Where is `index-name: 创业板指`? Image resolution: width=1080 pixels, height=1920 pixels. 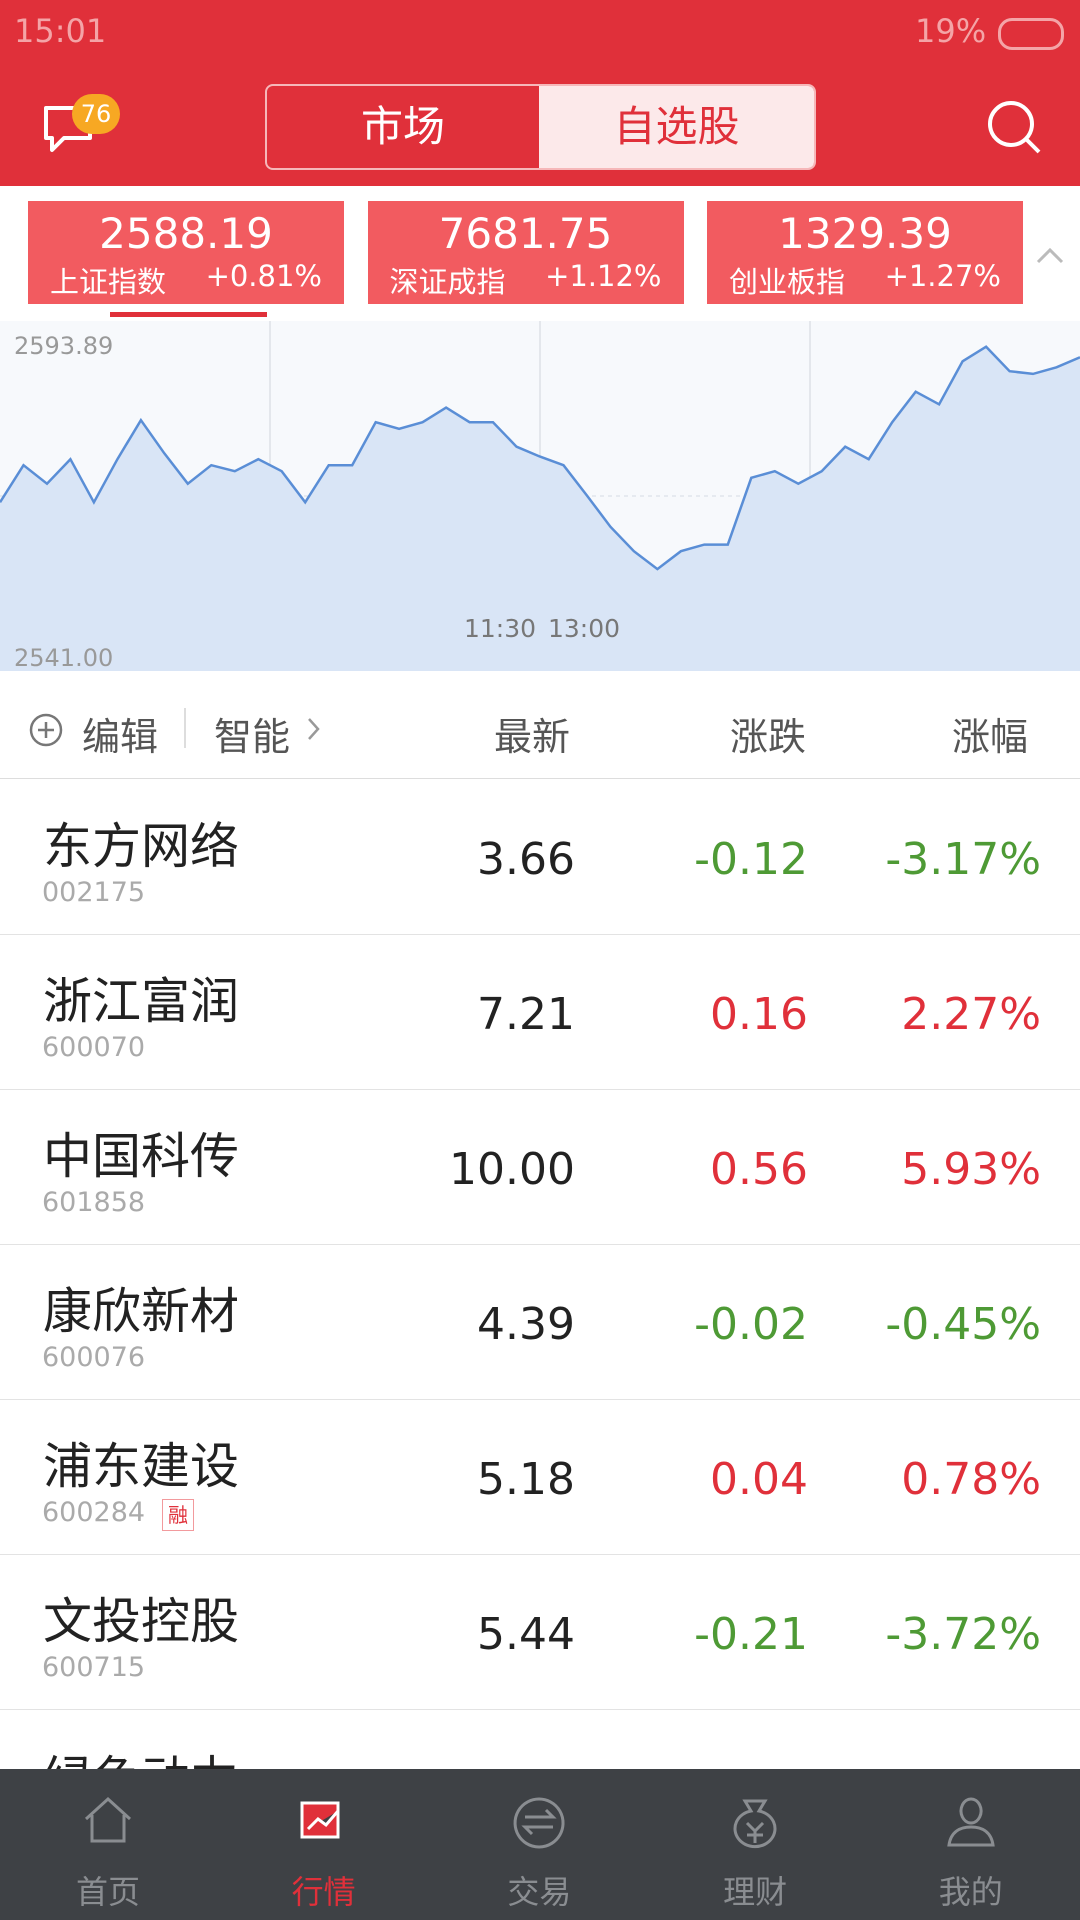 index-name: 创业板指 is located at coordinates (787, 282).